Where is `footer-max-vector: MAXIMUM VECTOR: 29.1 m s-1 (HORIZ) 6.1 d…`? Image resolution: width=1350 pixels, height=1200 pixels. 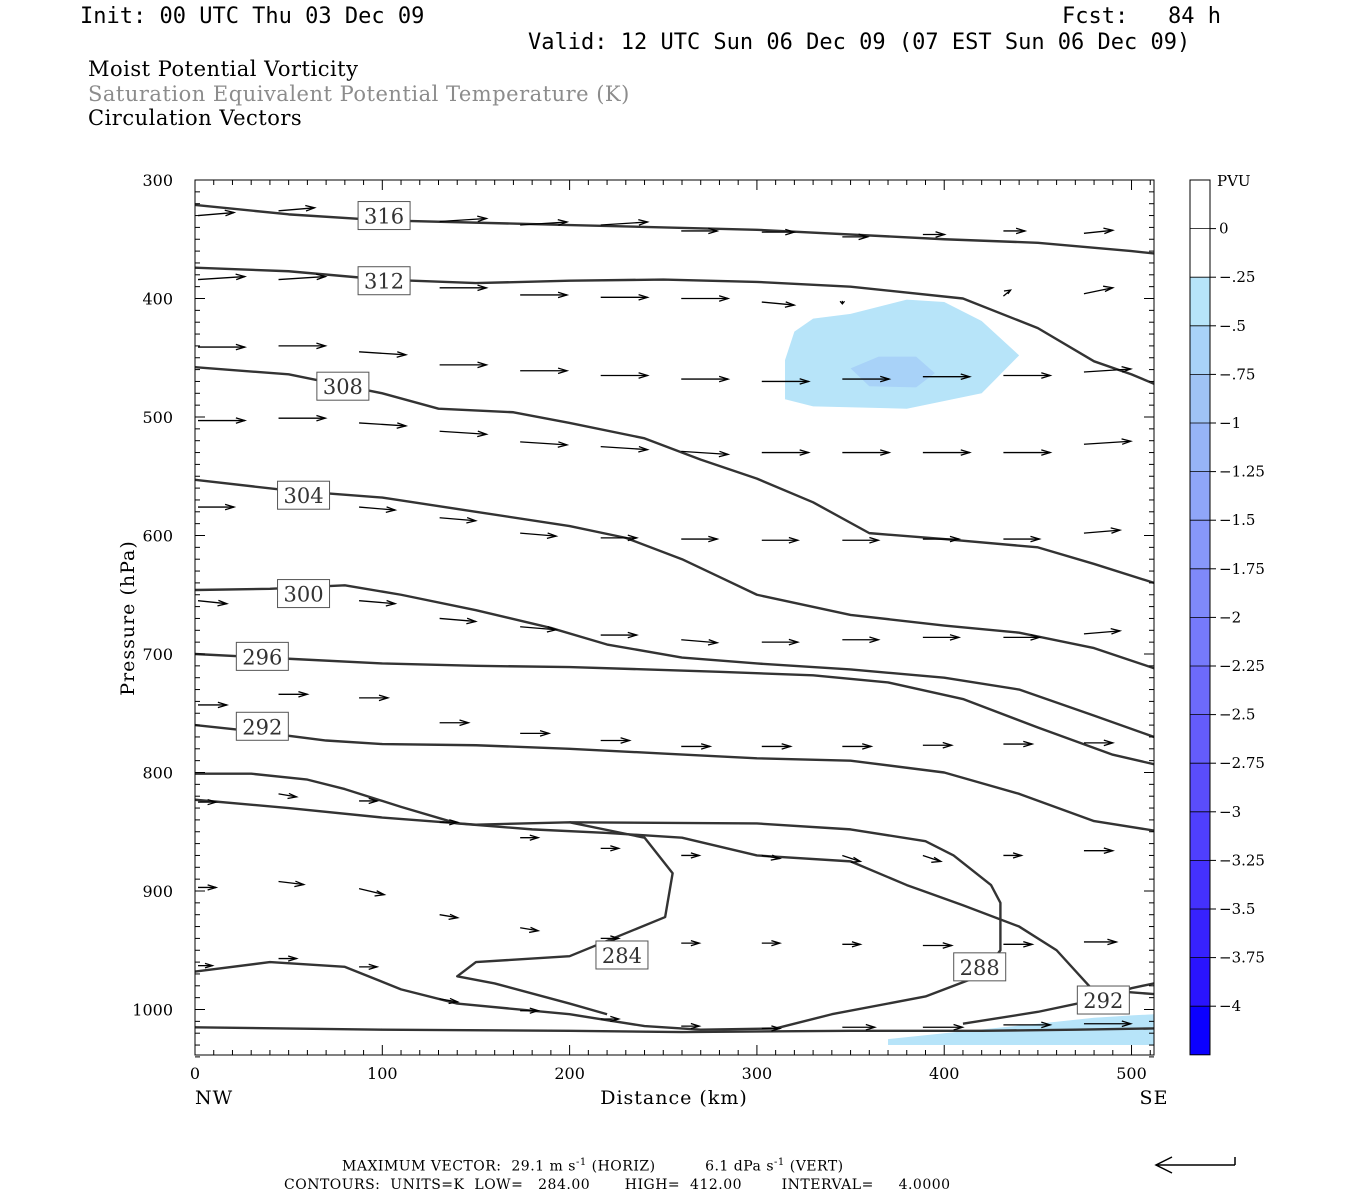 footer-max-vector: MAXIMUM VECTOR: 29.1 m s-1 (HORIZ) 6.1 d… is located at coordinates (593, 1166).